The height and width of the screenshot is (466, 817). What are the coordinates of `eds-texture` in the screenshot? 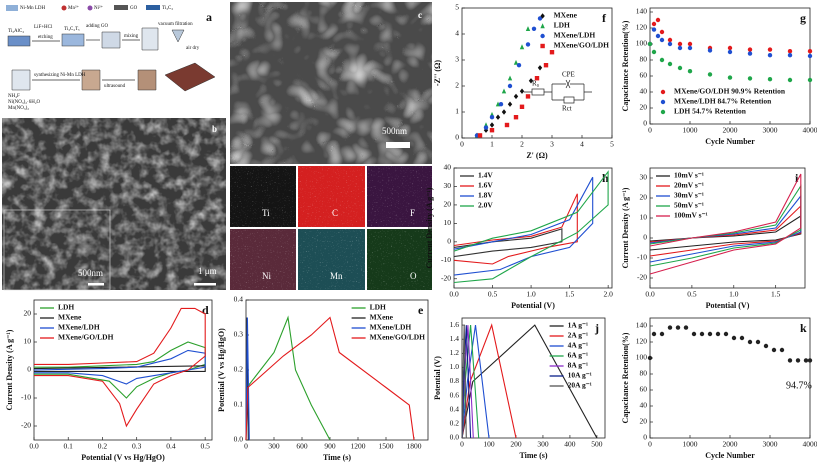 It's located at (331, 228).